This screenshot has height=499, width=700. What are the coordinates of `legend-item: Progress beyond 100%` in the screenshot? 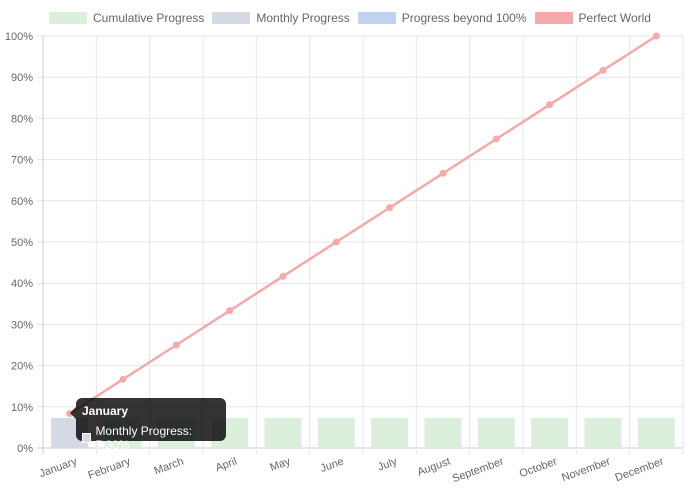 It's located at (442, 18).